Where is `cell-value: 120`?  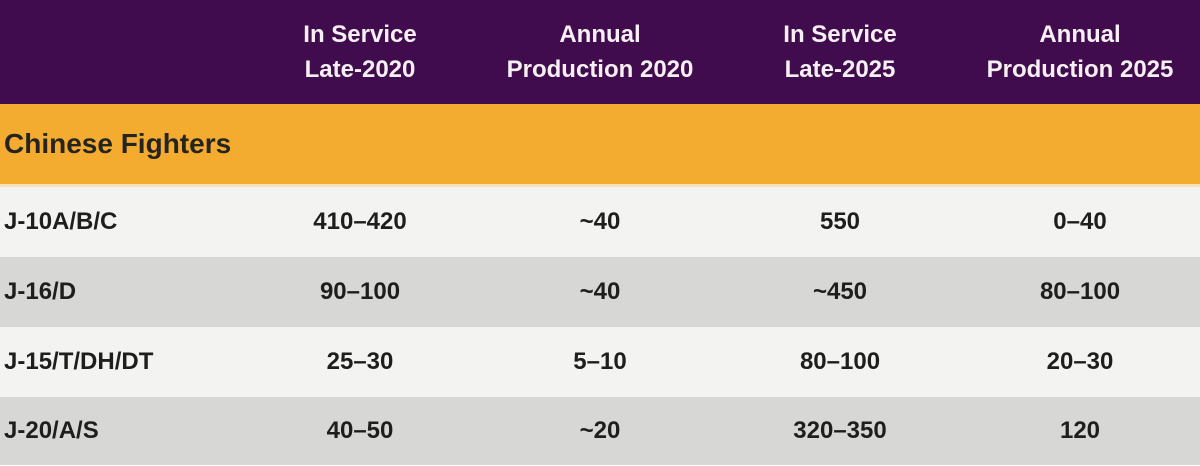 cell-value: 120 is located at coordinates (1080, 430).